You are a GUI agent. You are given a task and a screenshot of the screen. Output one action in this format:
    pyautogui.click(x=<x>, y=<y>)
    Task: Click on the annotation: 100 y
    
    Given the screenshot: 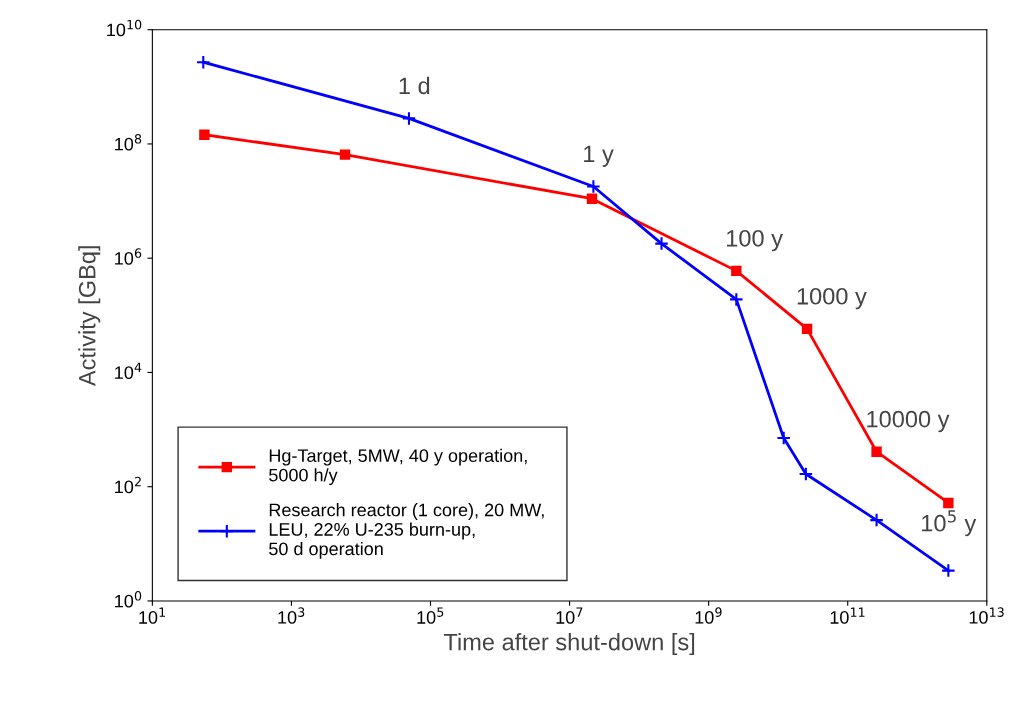 What is the action you would take?
    pyautogui.click(x=755, y=240)
    